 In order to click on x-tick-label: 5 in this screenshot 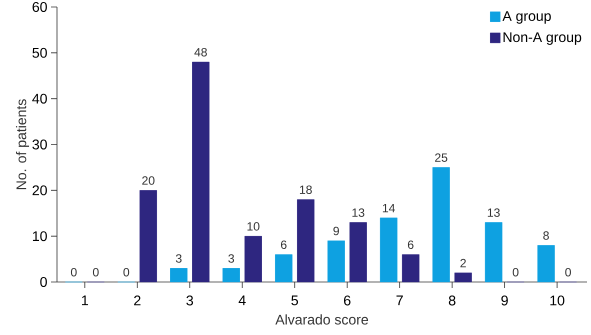, I will do `click(294, 301)`.